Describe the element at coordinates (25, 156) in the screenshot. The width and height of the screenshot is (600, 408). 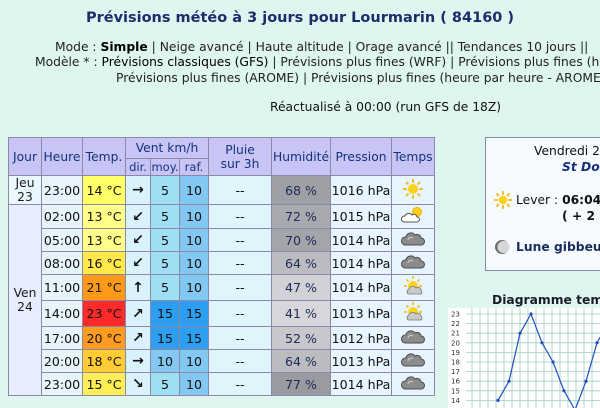
I see `header-jour: Jour` at that location.